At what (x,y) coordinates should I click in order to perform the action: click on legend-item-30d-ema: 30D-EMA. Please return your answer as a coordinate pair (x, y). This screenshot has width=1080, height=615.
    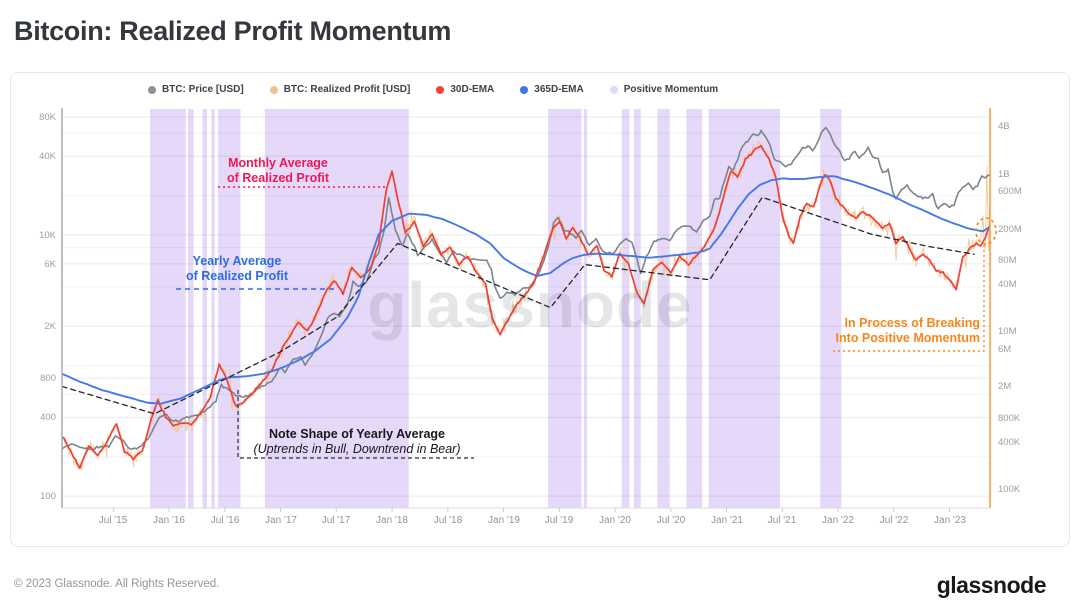
    Looking at the image, I should click on (465, 89).